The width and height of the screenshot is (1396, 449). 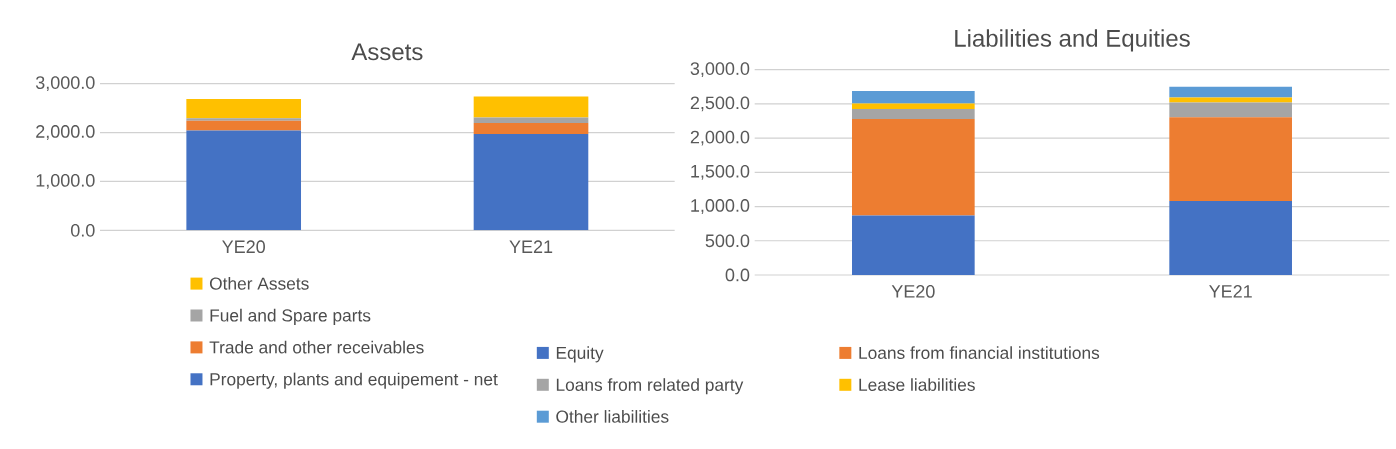 I want to click on legend-label: Trade and other receivables, so click(x=316, y=347).